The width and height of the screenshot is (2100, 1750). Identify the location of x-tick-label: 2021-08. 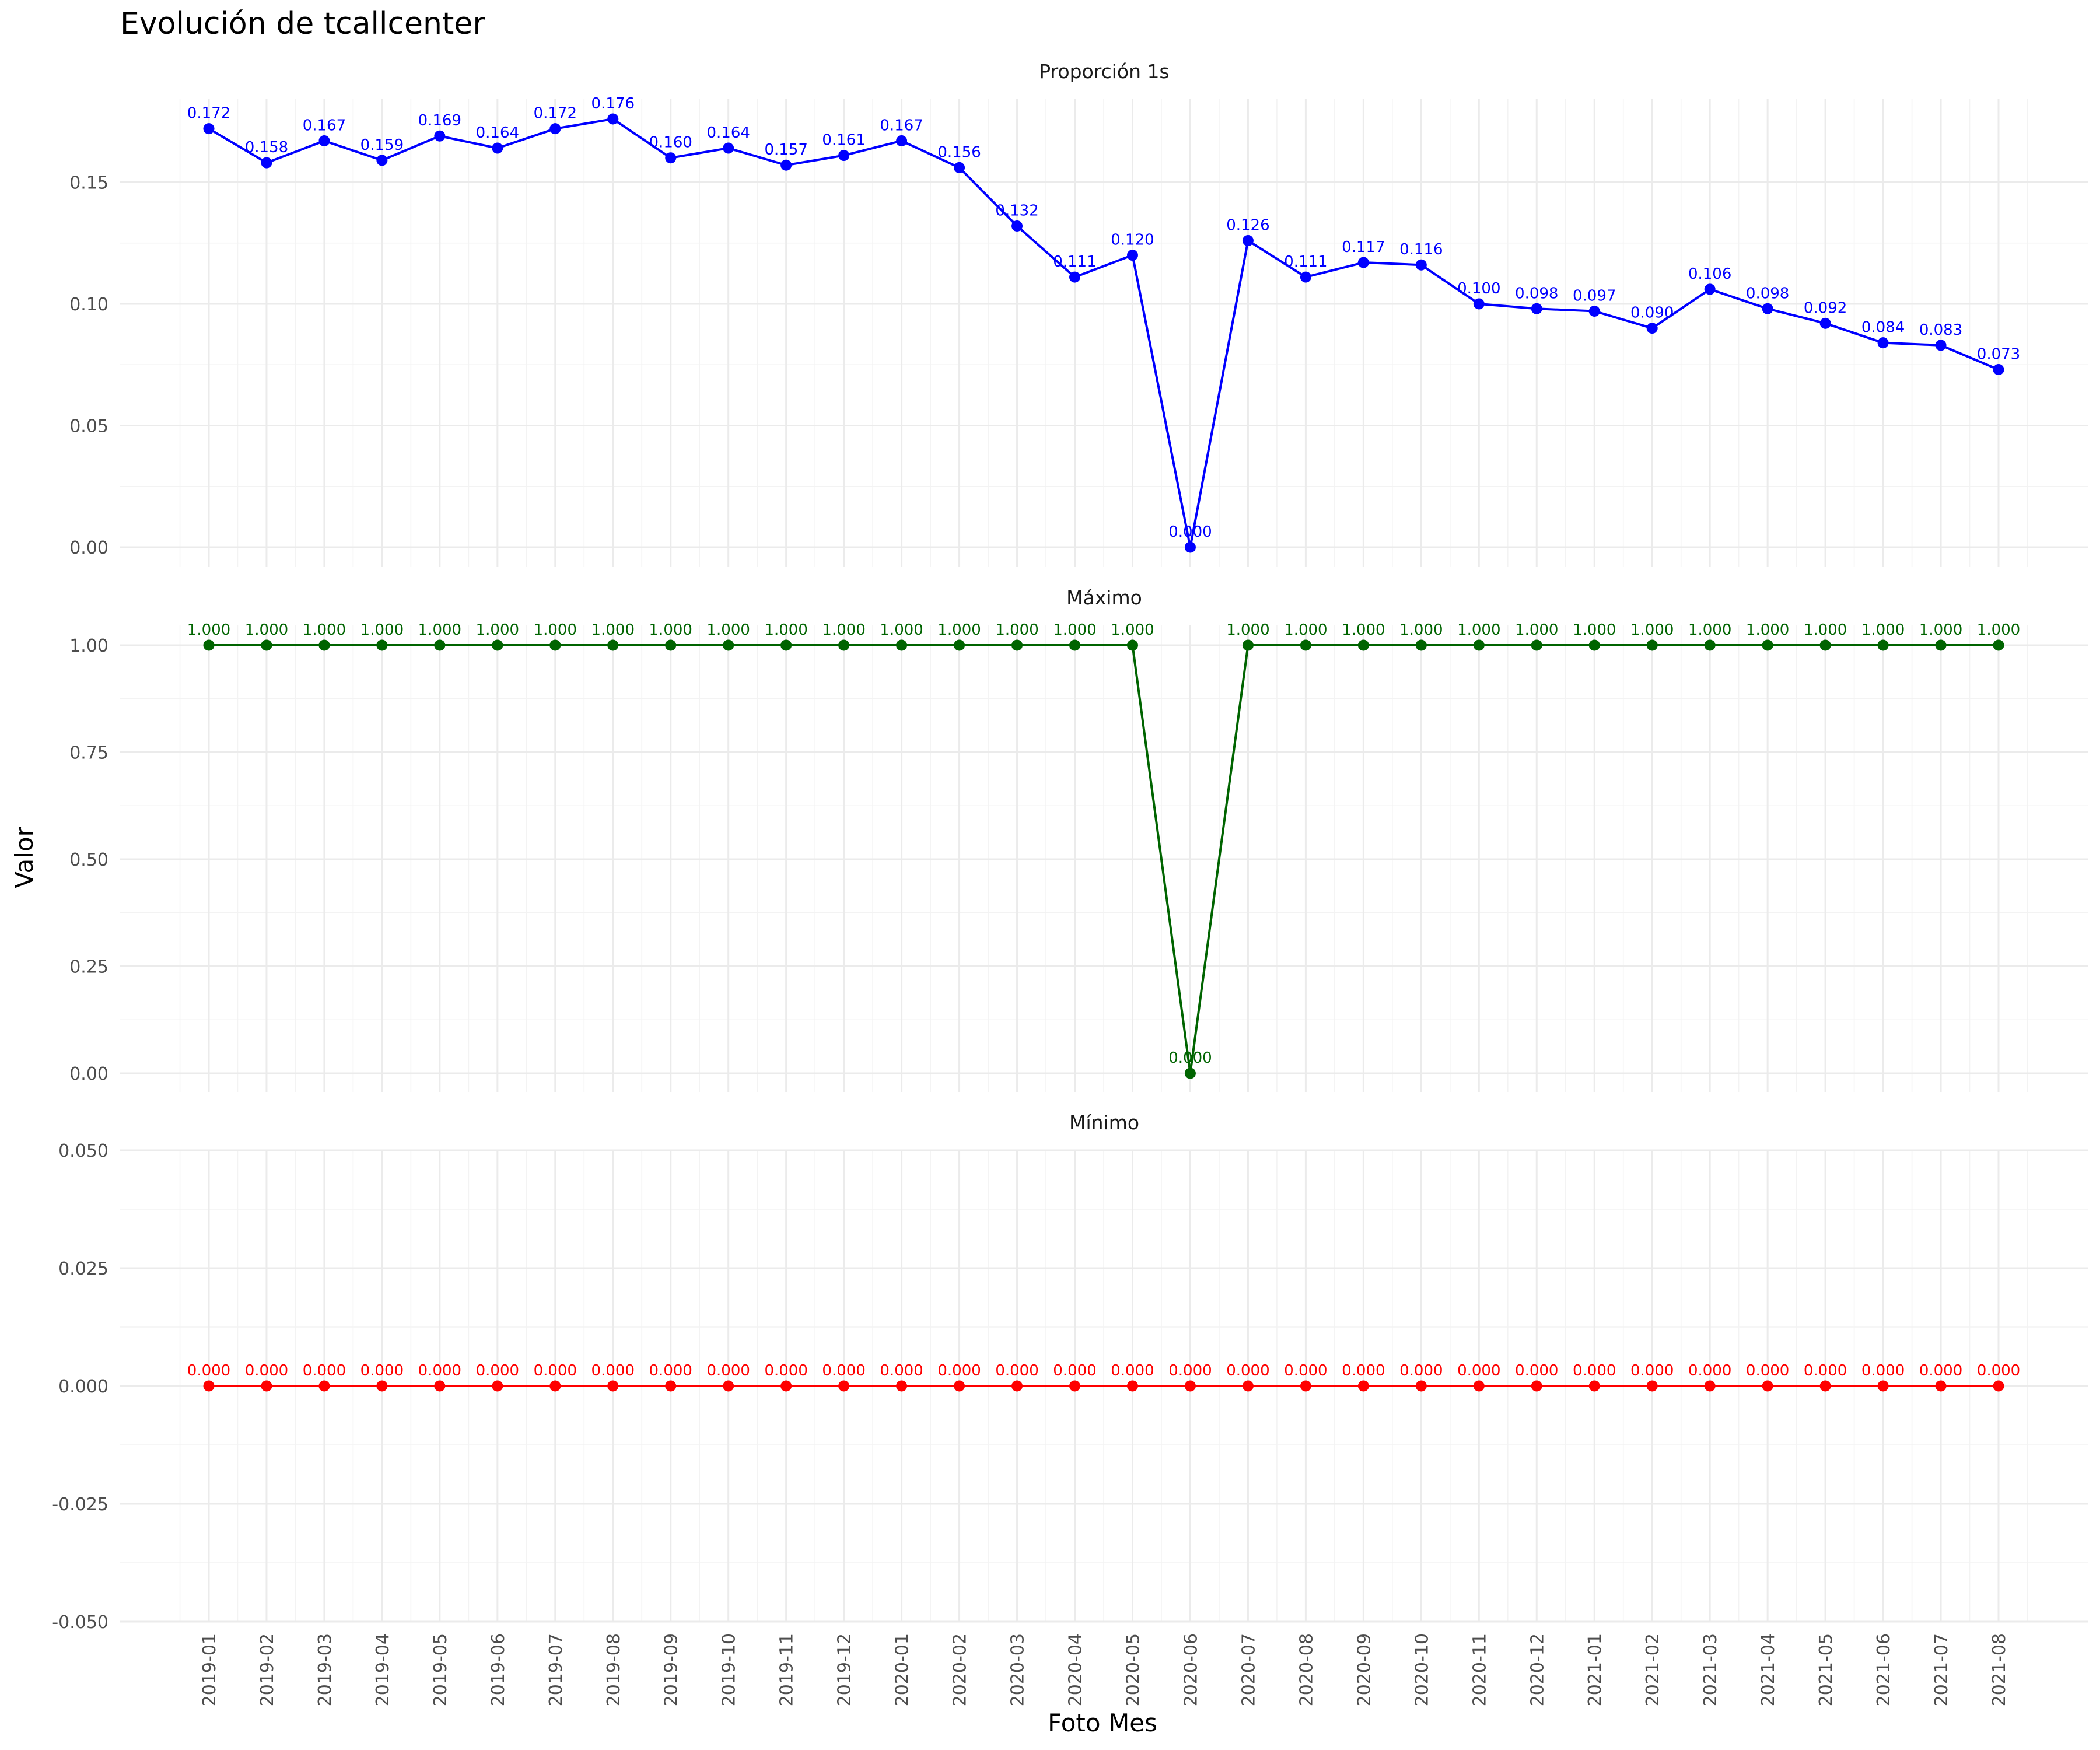
(1999, 1669).